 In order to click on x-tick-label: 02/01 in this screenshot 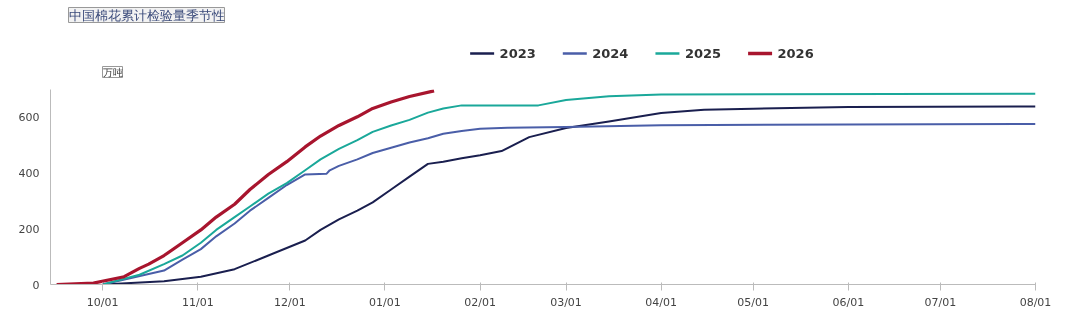, I will do `click(480, 302)`.